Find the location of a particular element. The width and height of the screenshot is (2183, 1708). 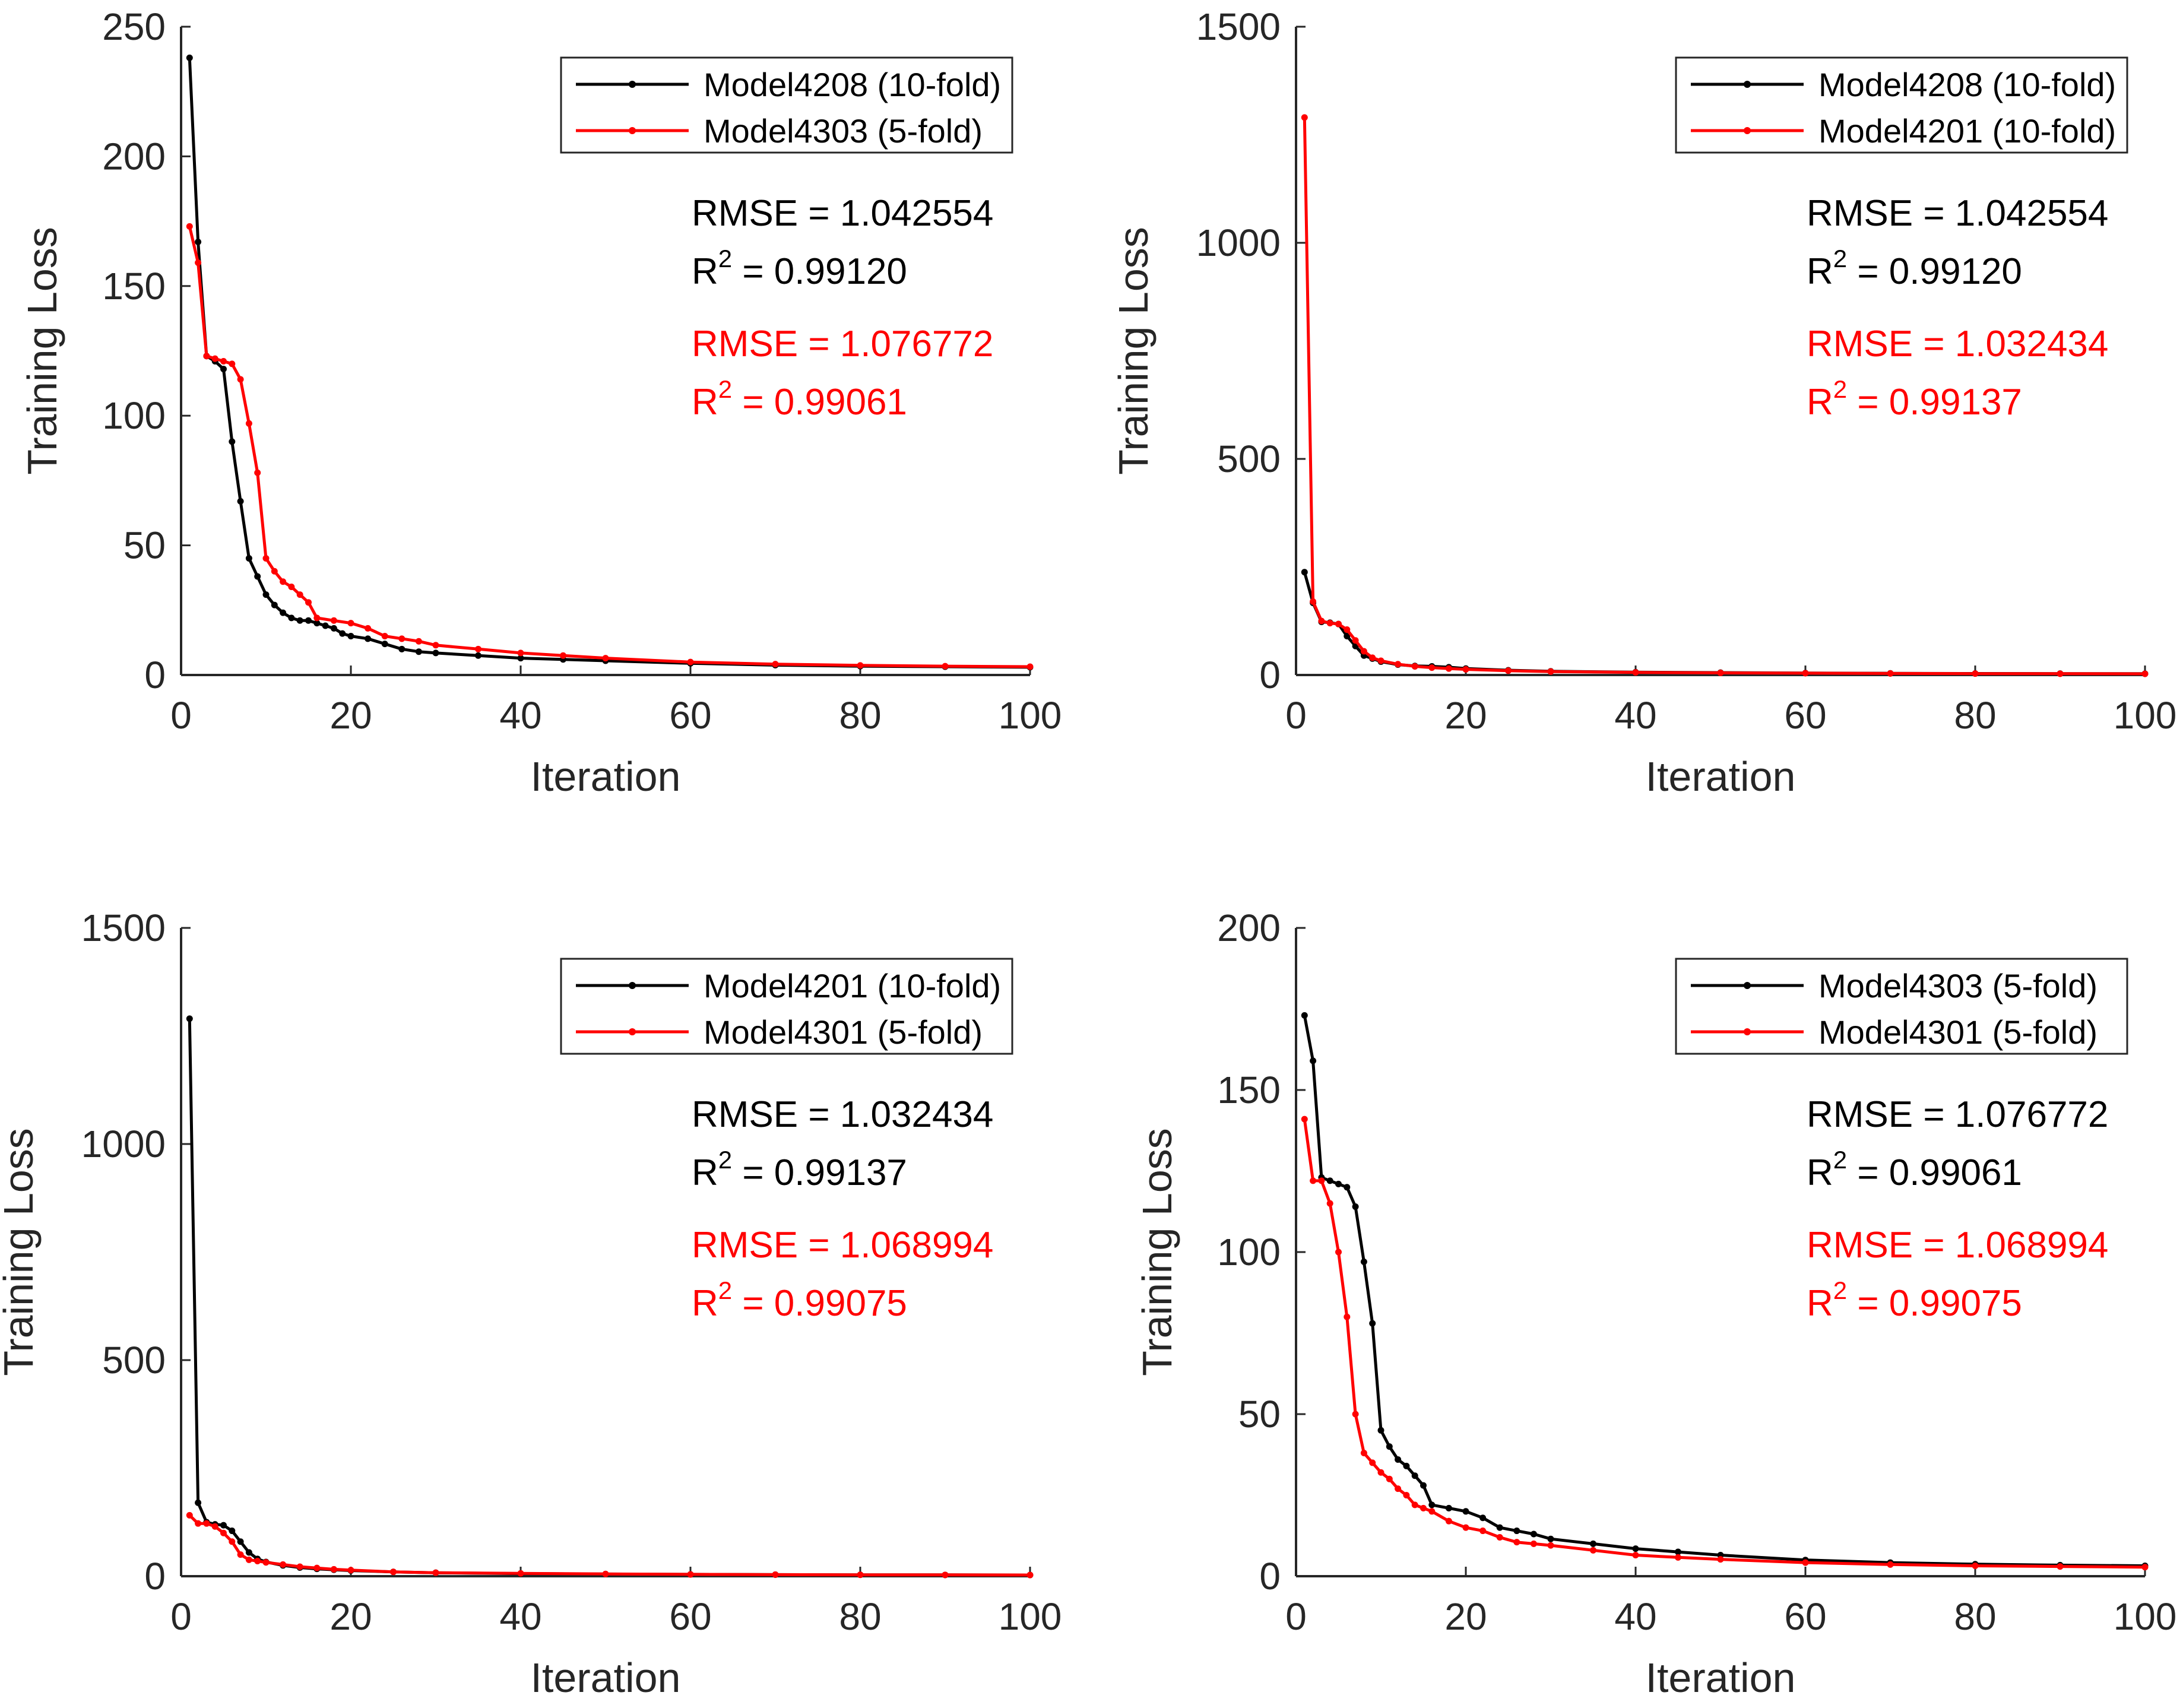

y-tick-label: 100 is located at coordinates (134, 415).